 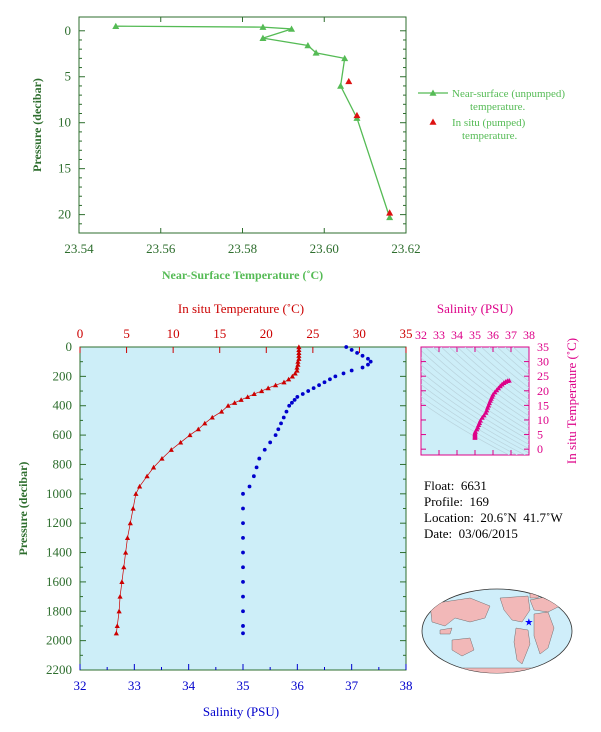 I want to click on y-tick-label: 20, so click(x=64, y=214).